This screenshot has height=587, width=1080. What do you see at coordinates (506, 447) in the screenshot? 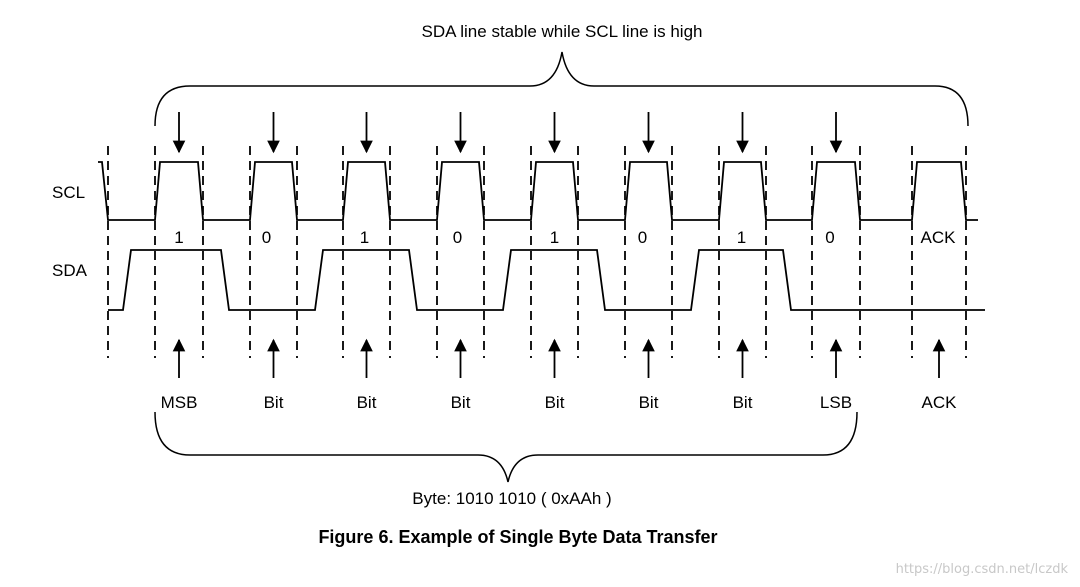
I see `bottom-brace` at bounding box center [506, 447].